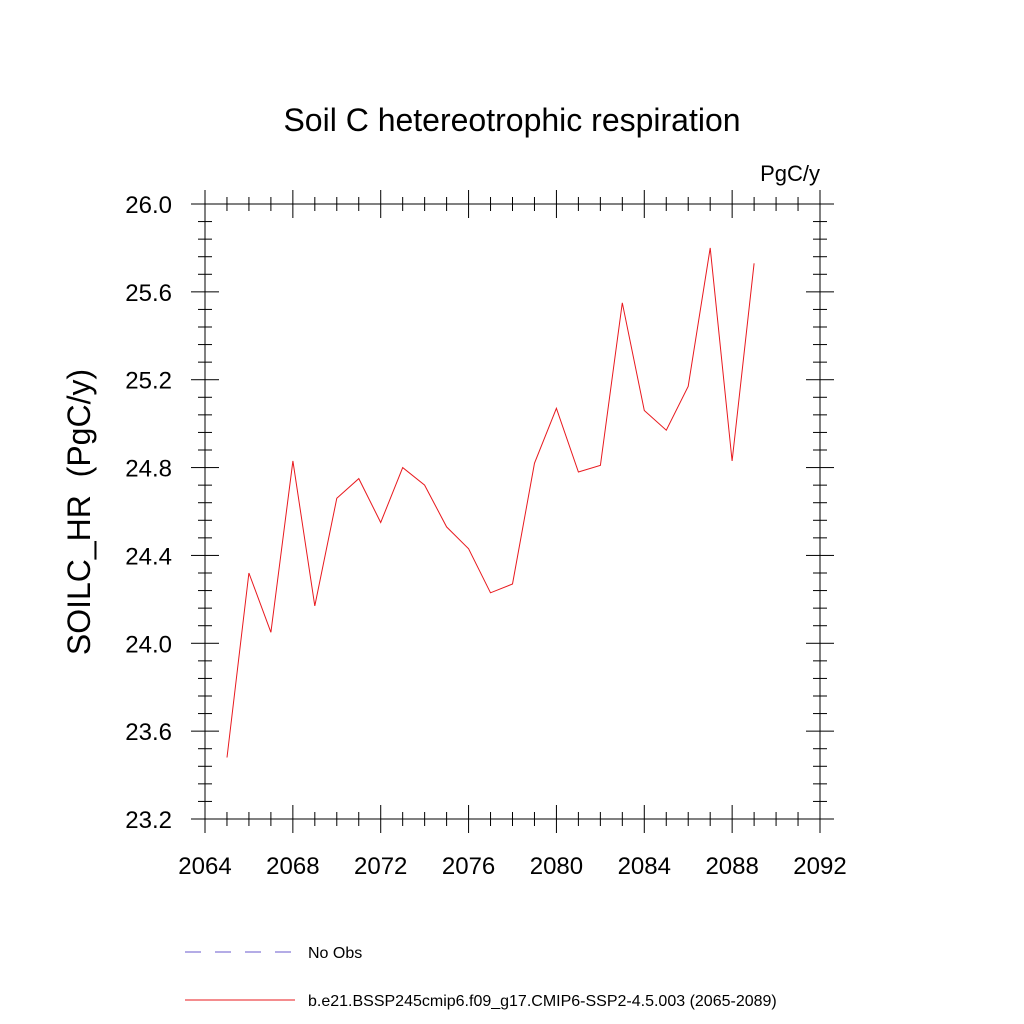  What do you see at coordinates (148, 293) in the screenshot?
I see `y-tick-label: 25.6` at bounding box center [148, 293].